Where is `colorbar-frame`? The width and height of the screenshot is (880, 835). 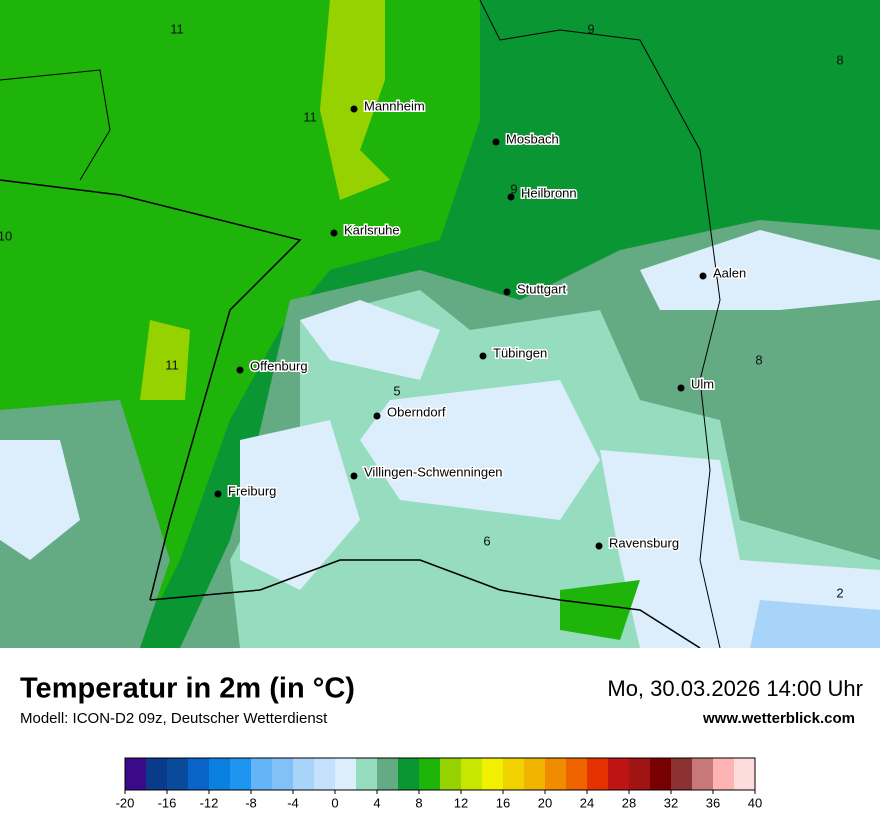 colorbar-frame is located at coordinates (440, 774).